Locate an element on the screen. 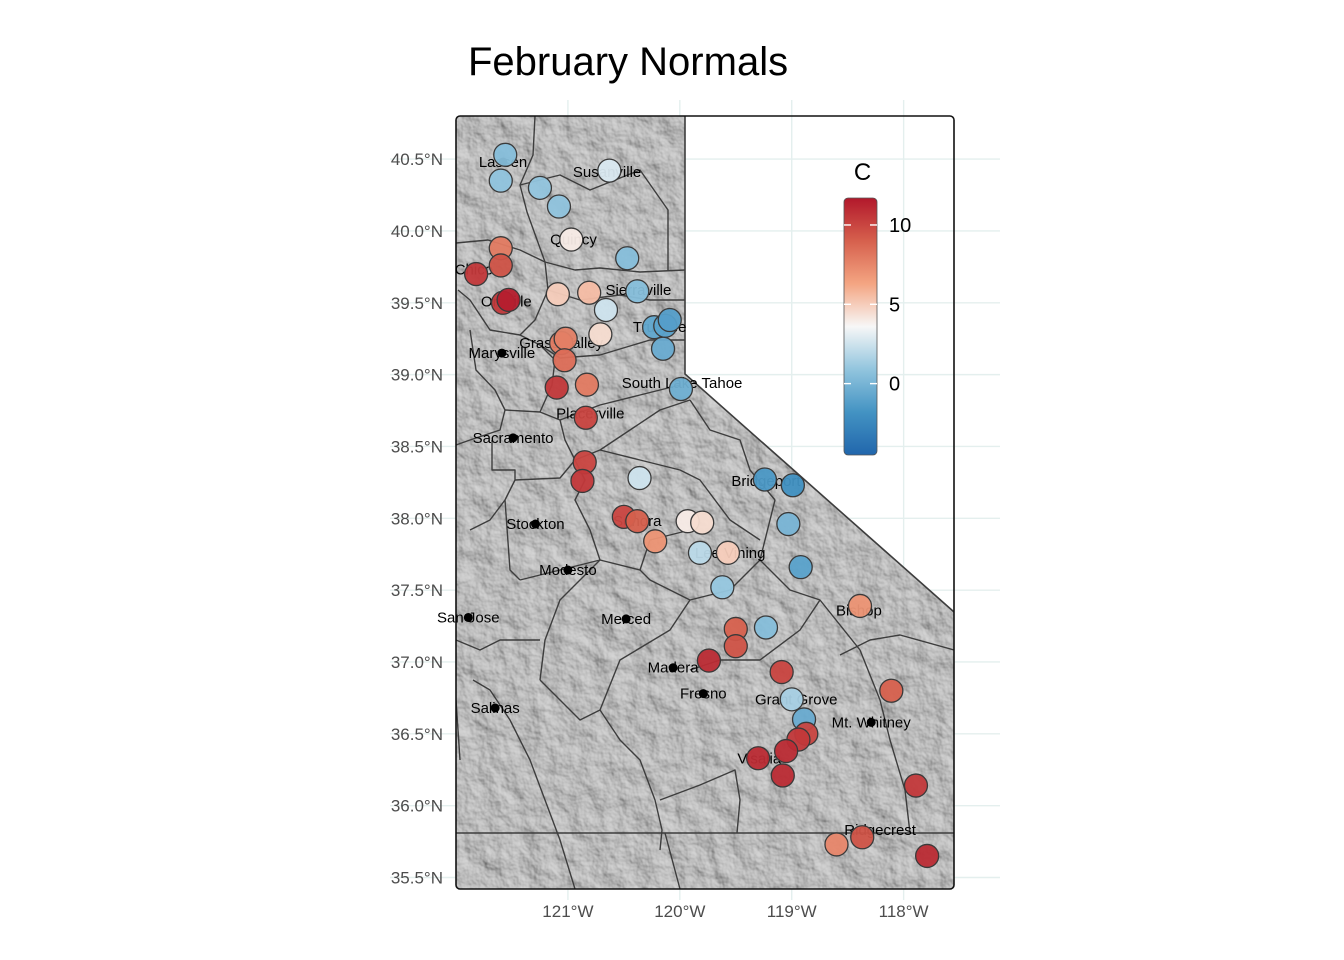  legend-tick-label: 0 is located at coordinates (894, 385).